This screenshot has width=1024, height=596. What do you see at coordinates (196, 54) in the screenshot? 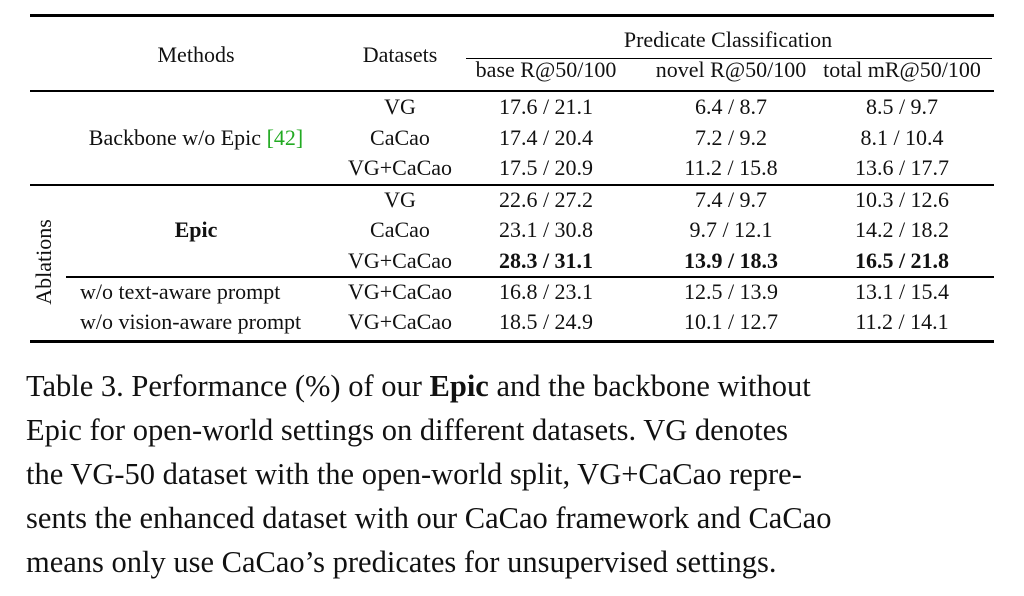
I see `header-methods: Methods` at bounding box center [196, 54].